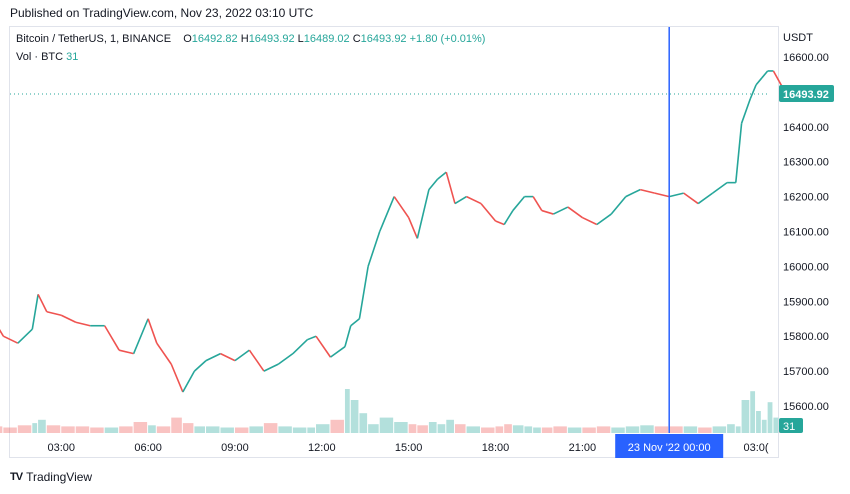 This screenshot has height=494, width=850. What do you see at coordinates (148, 448) in the screenshot?
I see `x-tick-label: 06:00` at bounding box center [148, 448].